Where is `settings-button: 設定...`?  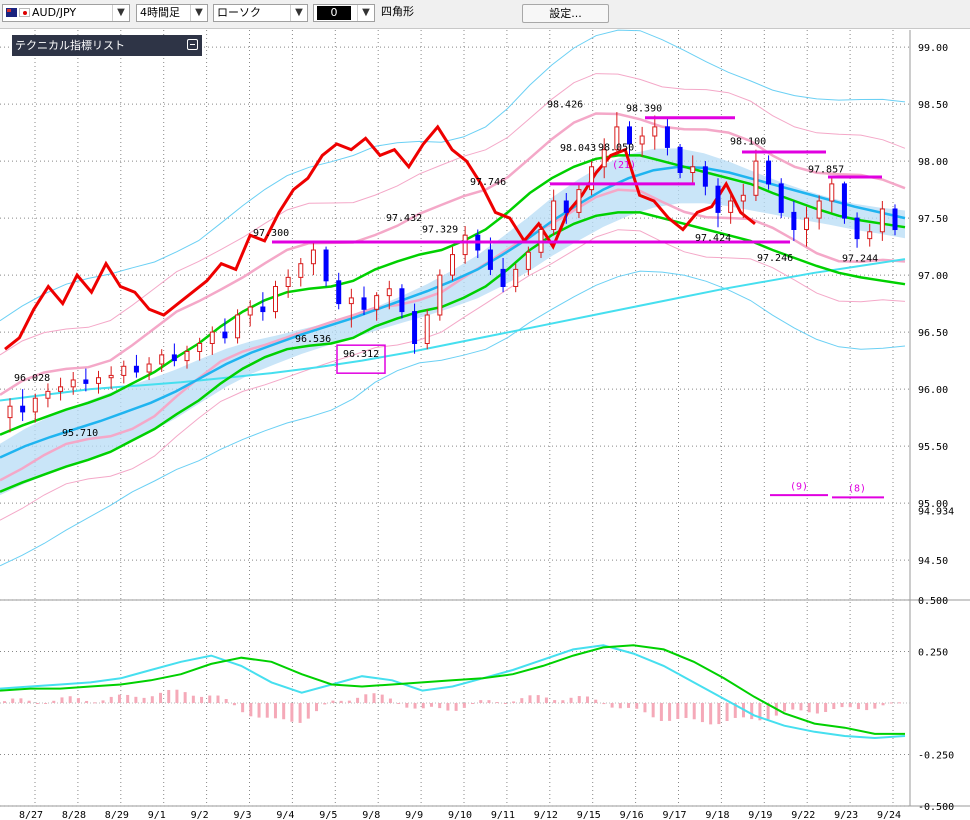
settings-button: 設定... is located at coordinates (565, 13).